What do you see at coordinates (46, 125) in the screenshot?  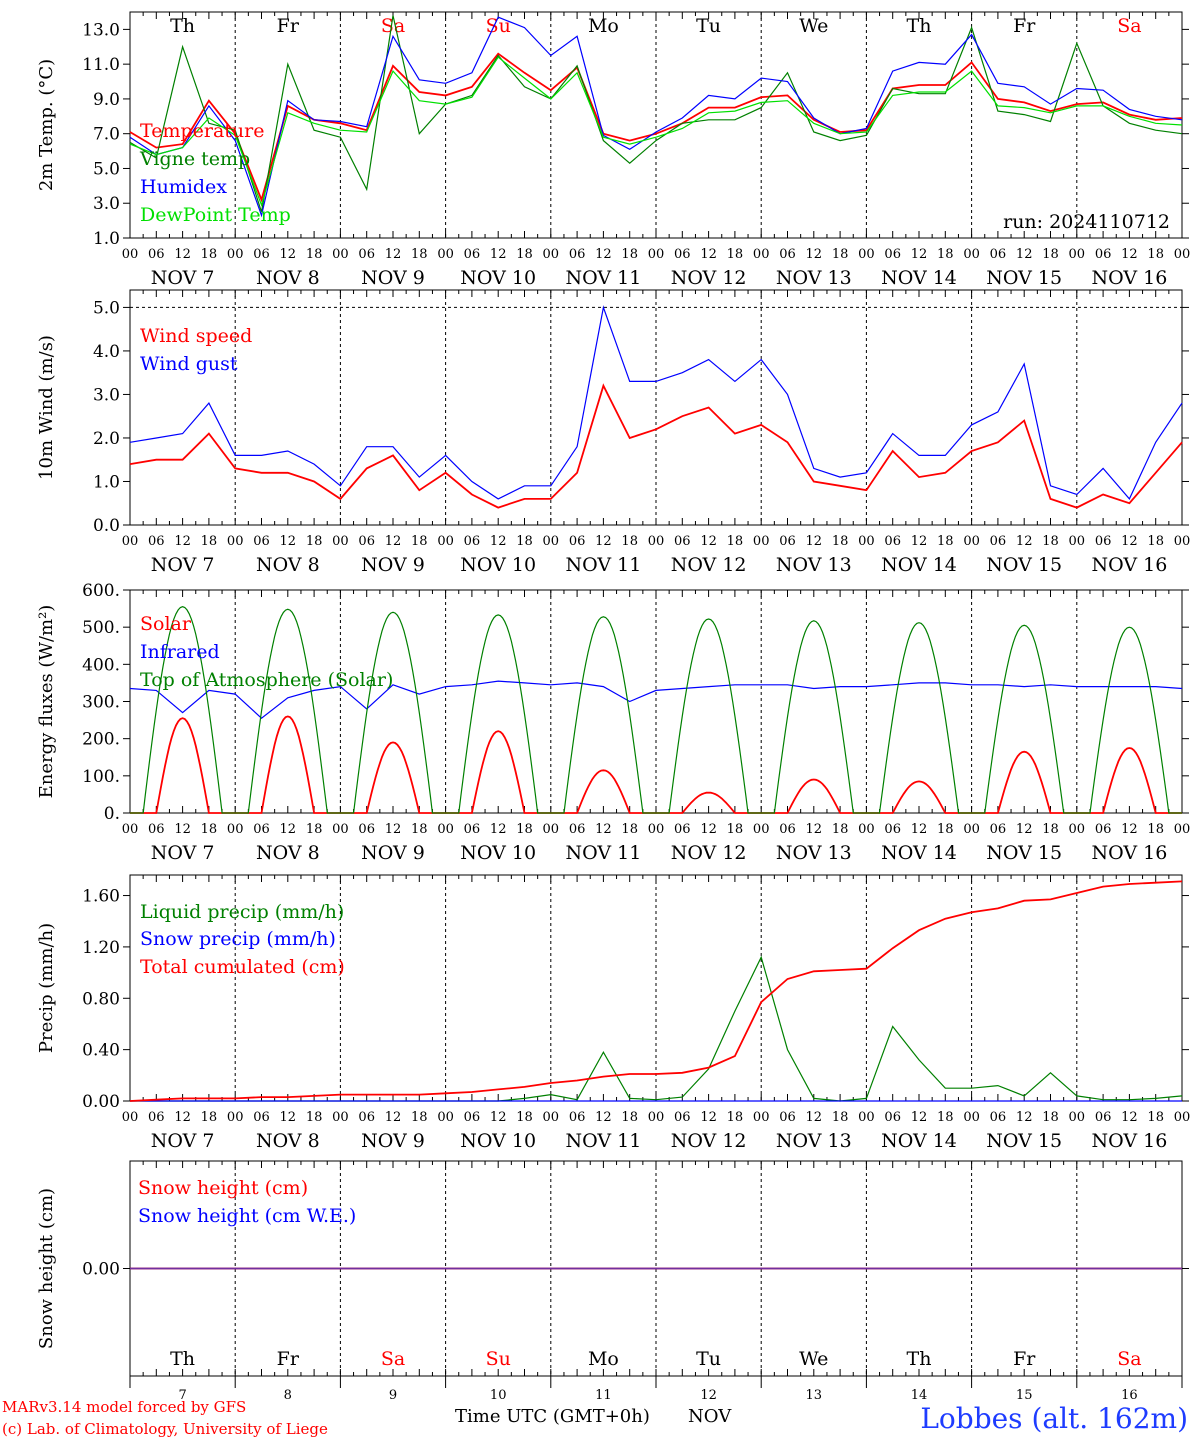 I see `y-axis-label: 2m Temp. (°C)` at bounding box center [46, 125].